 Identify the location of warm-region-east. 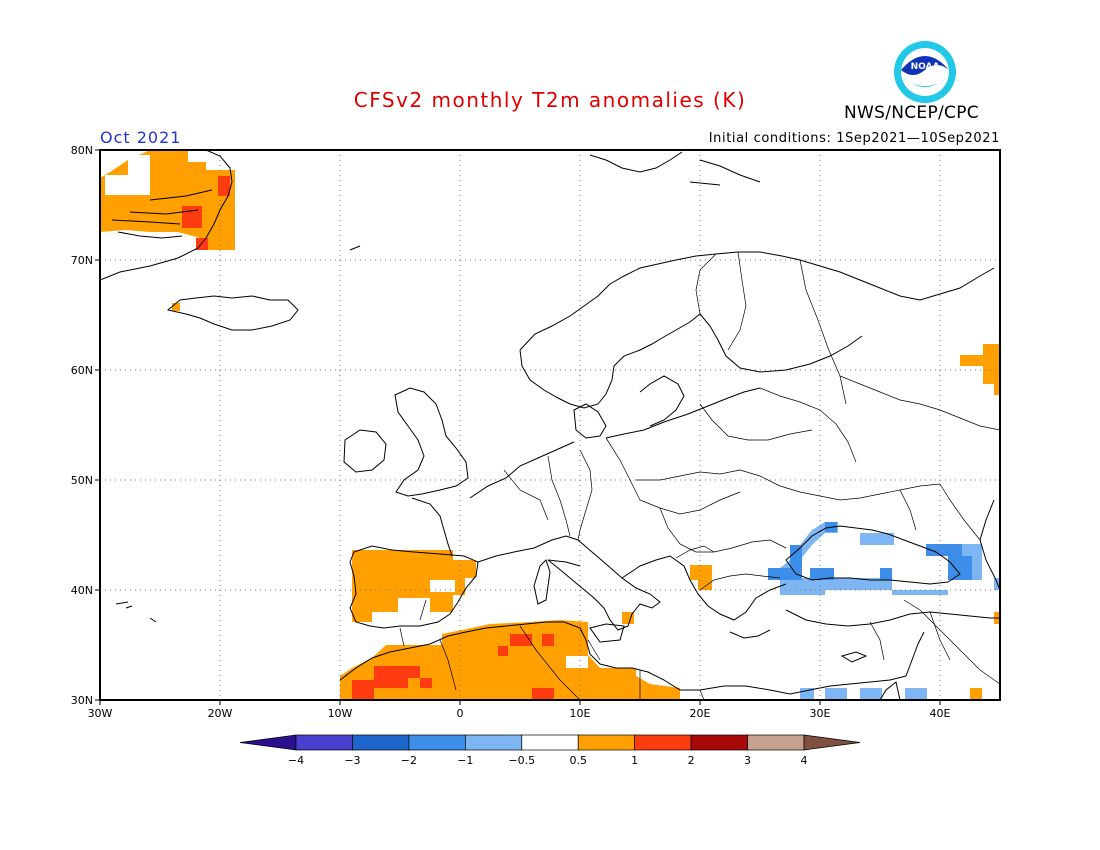
(980, 369).